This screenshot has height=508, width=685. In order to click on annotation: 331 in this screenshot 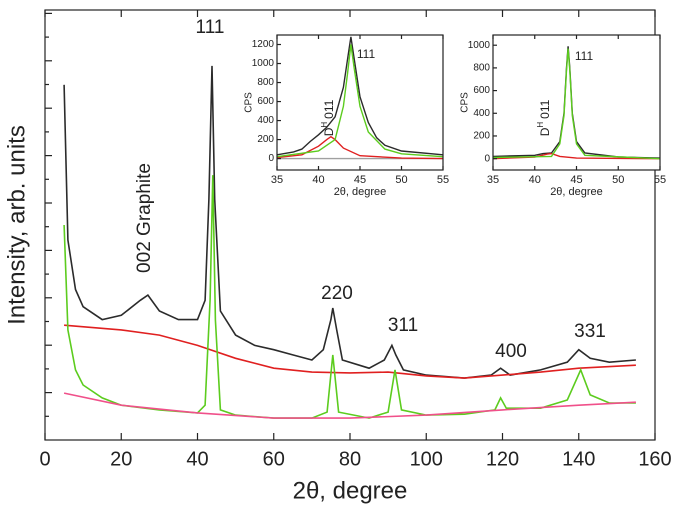, I will do `click(590, 331)`.